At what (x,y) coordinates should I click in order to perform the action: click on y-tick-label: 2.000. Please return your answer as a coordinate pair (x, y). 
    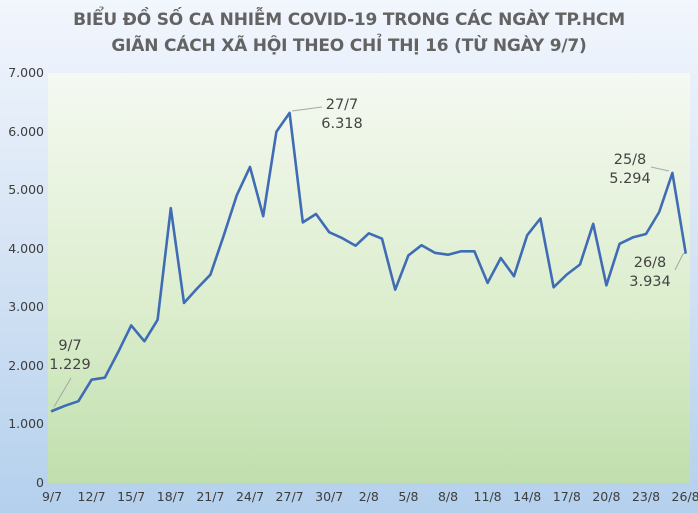
    Looking at the image, I should click on (26, 365).